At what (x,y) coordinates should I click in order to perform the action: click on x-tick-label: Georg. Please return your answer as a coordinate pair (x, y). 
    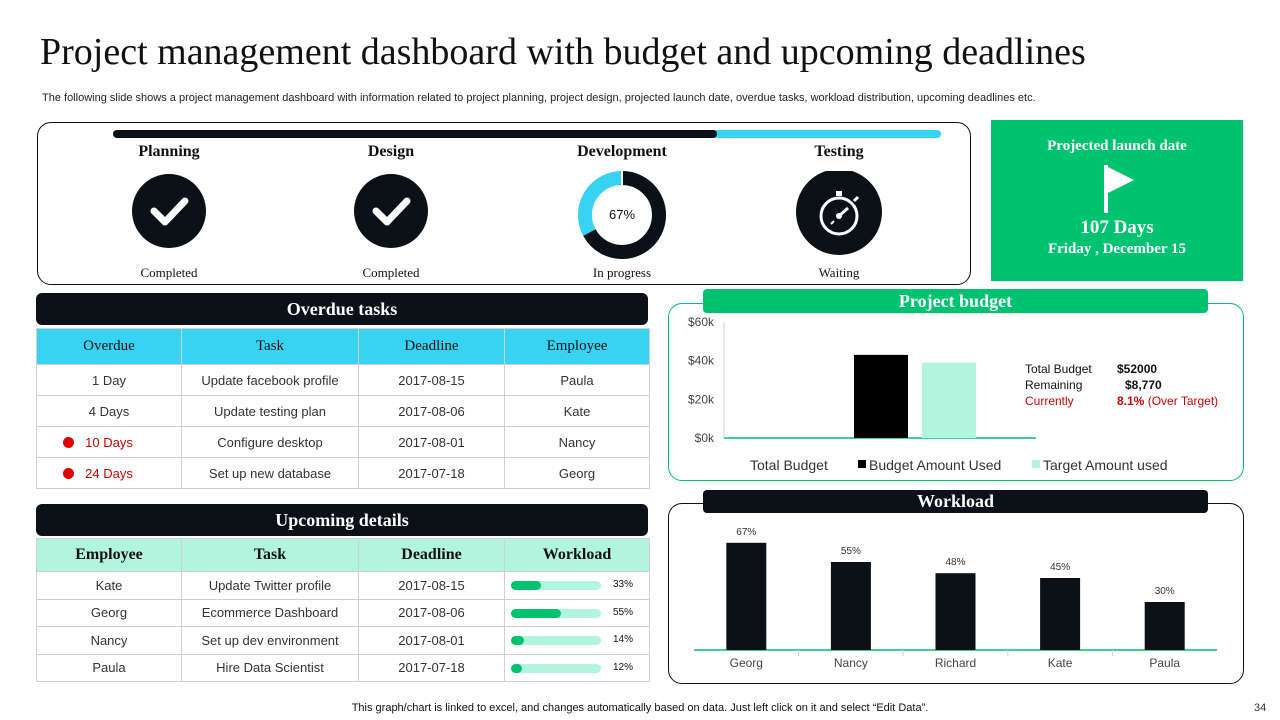
    Looking at the image, I should click on (746, 663).